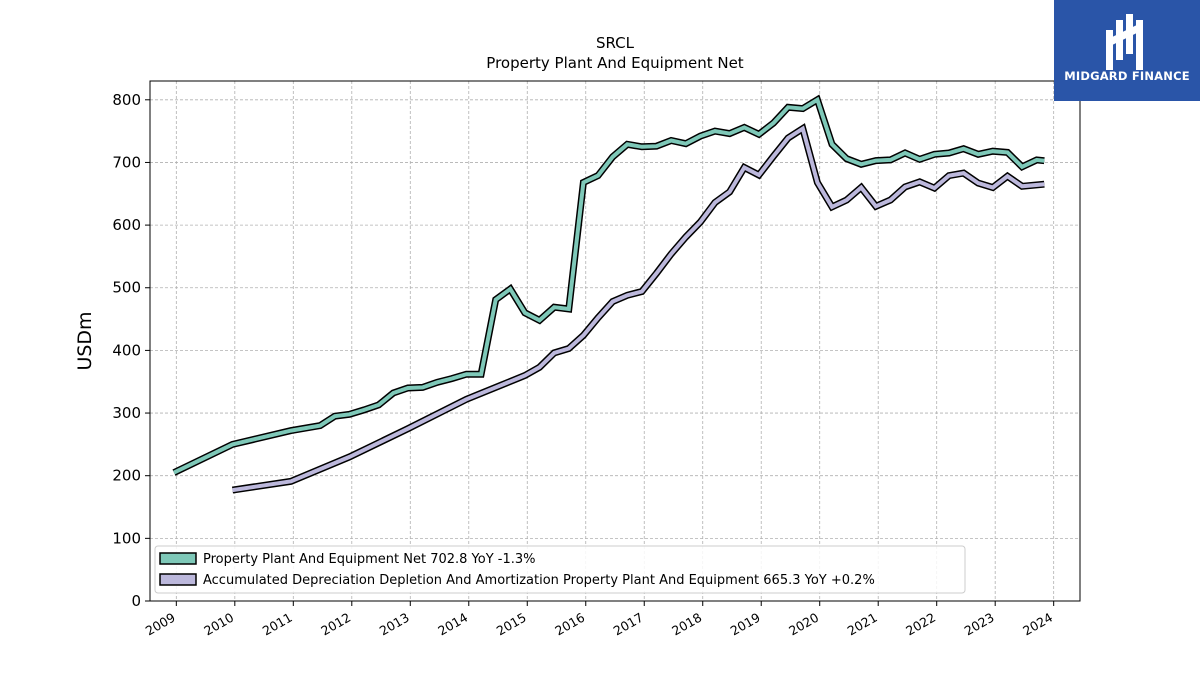  What do you see at coordinates (126, 225) in the screenshot?
I see `y-tick-label: 600` at bounding box center [126, 225].